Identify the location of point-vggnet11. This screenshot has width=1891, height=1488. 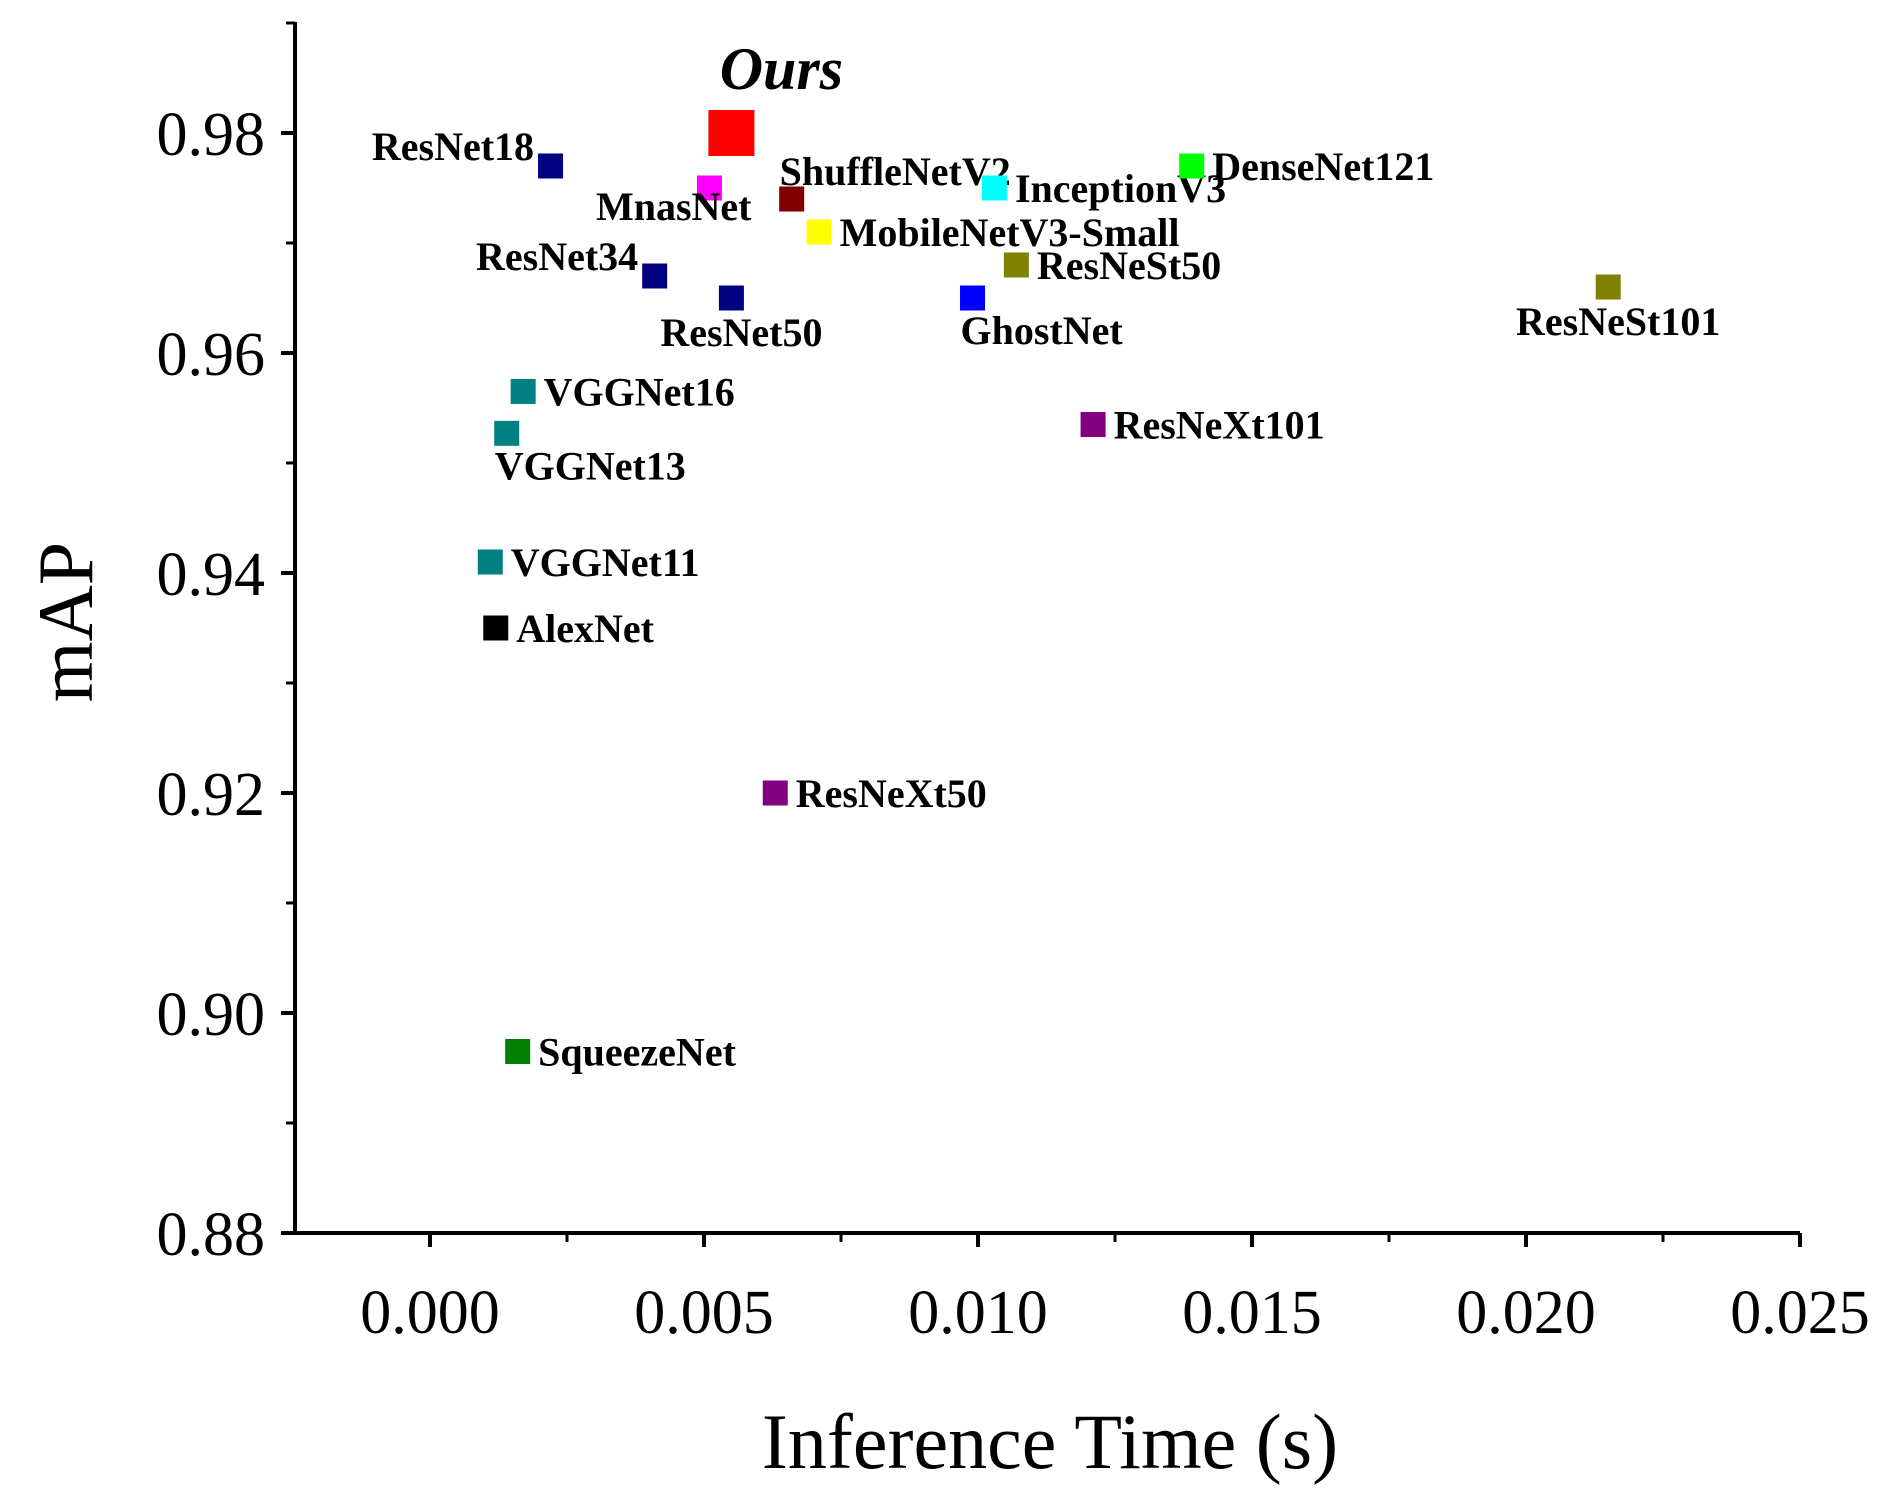
(490, 562).